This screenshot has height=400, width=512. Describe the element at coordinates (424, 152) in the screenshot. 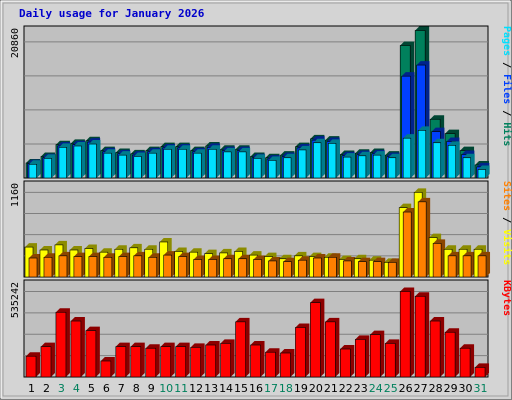

I see `panel-hits-files-pages-bar-pages-27-shadow` at that location.